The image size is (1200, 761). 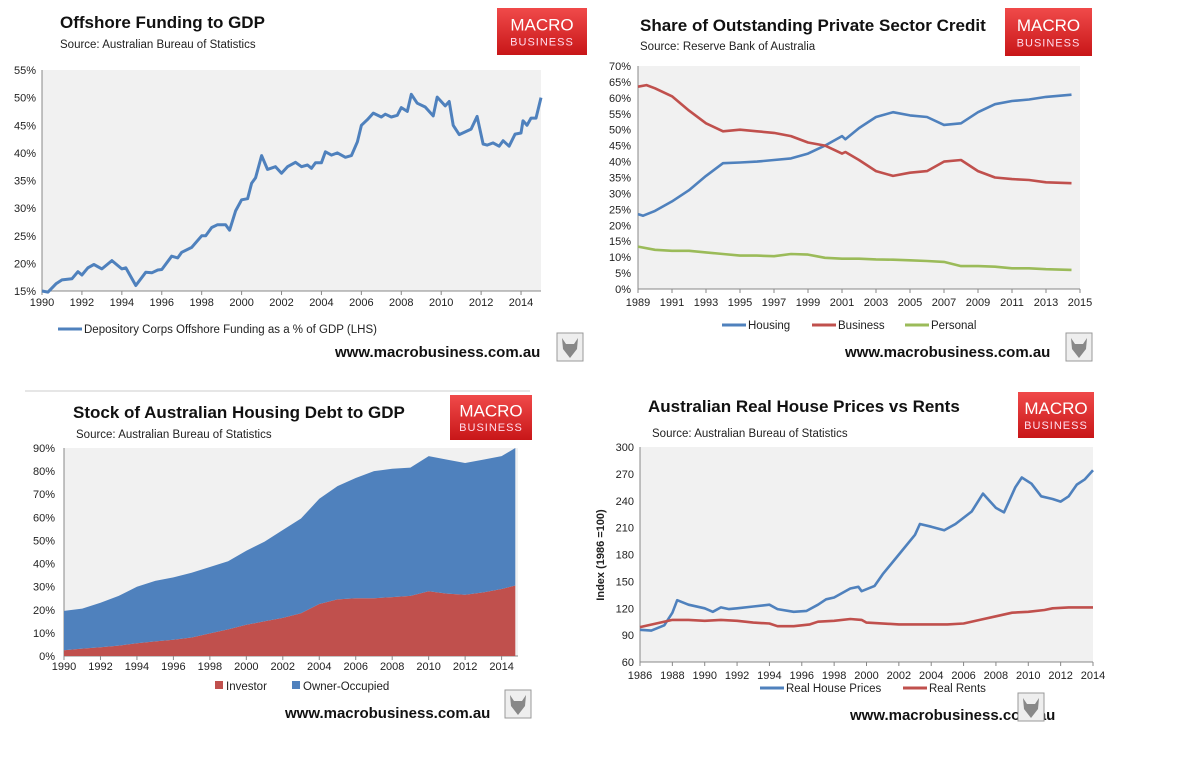 What do you see at coordinates (44, 449) in the screenshot?
I see `y-tick-label: 90%` at bounding box center [44, 449].